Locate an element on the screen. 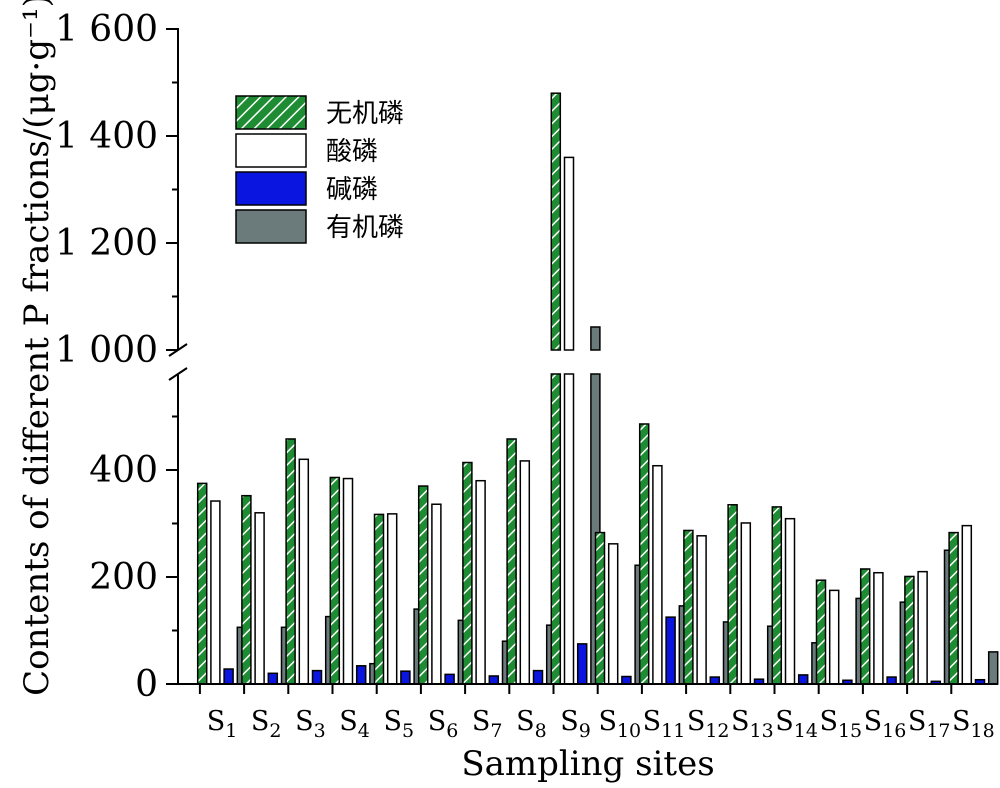 Image resolution: width=1000 pixels, height=788 pixels. x-tick-label-S14: S14 is located at coordinates (796, 724).